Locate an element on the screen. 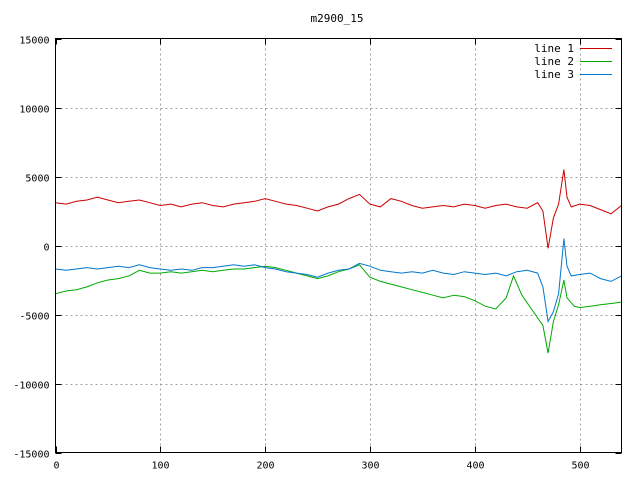  x-tick-label: 100 is located at coordinates (160, 466).